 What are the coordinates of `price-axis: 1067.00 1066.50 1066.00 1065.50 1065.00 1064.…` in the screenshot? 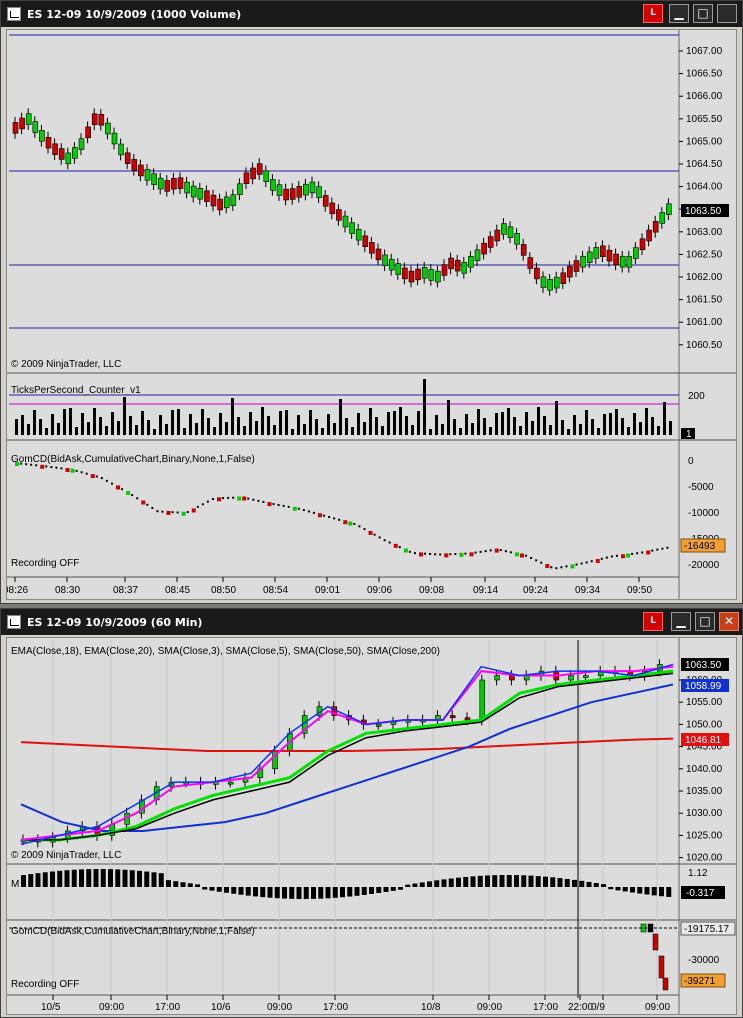 It's located at (701, 198).